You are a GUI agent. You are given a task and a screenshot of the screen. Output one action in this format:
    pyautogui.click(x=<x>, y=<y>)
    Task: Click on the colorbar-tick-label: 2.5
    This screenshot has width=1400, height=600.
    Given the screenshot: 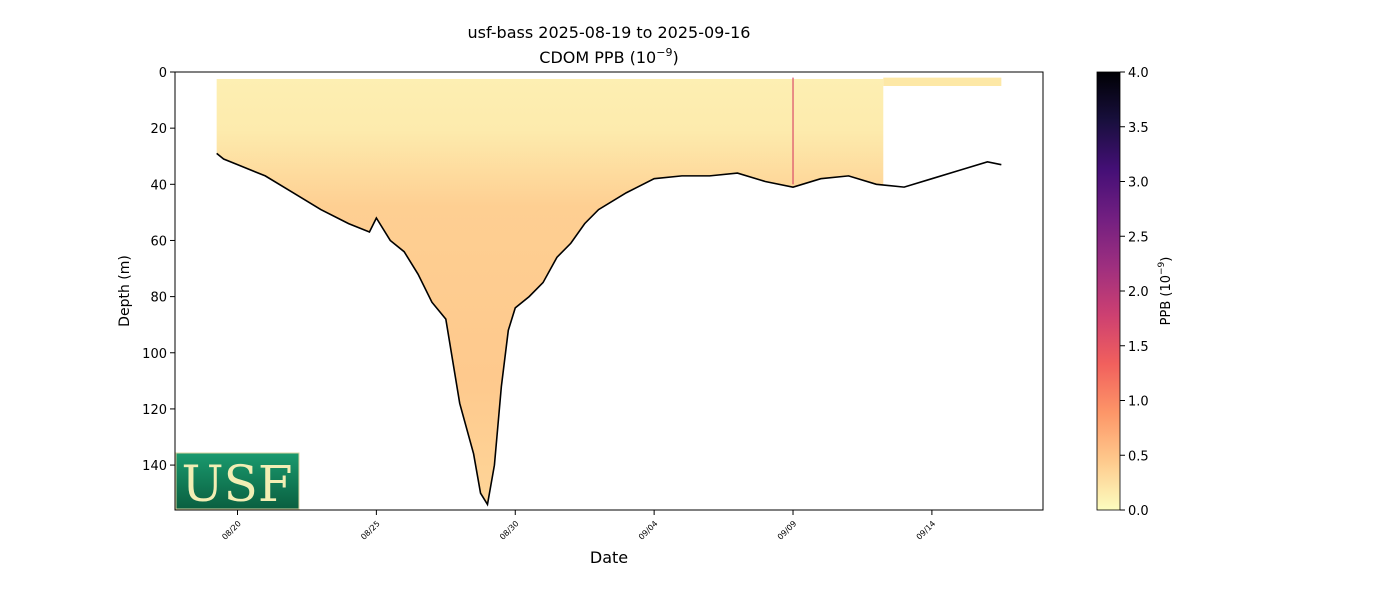 What is the action you would take?
    pyautogui.click(x=1138, y=237)
    